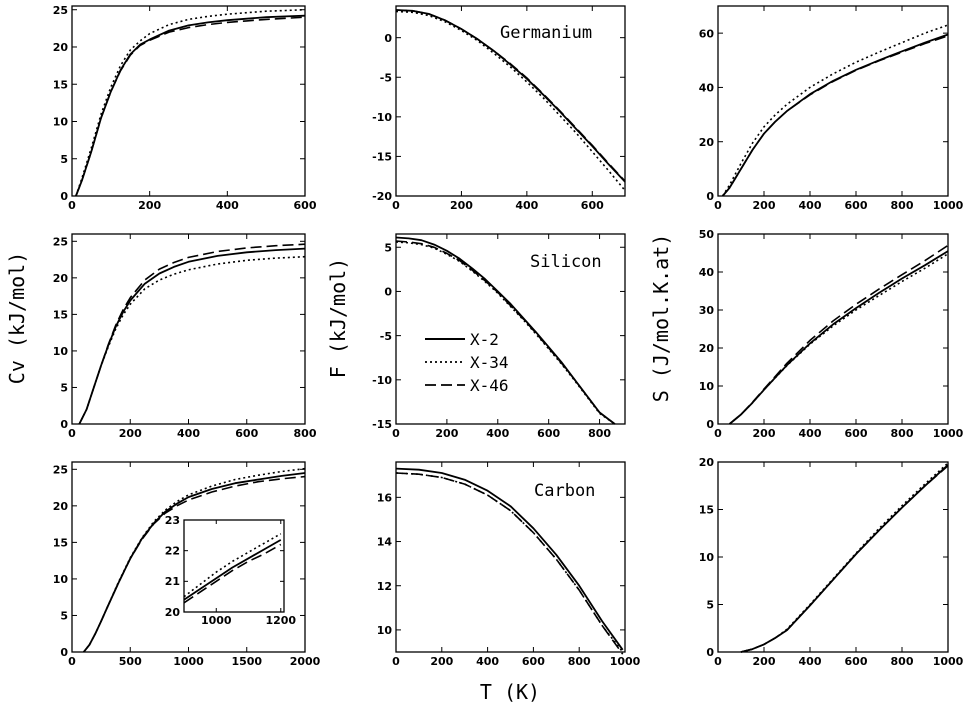 The image size is (964, 709). I want to click on panel-7-xtick-label-3: 600, so click(533, 661).